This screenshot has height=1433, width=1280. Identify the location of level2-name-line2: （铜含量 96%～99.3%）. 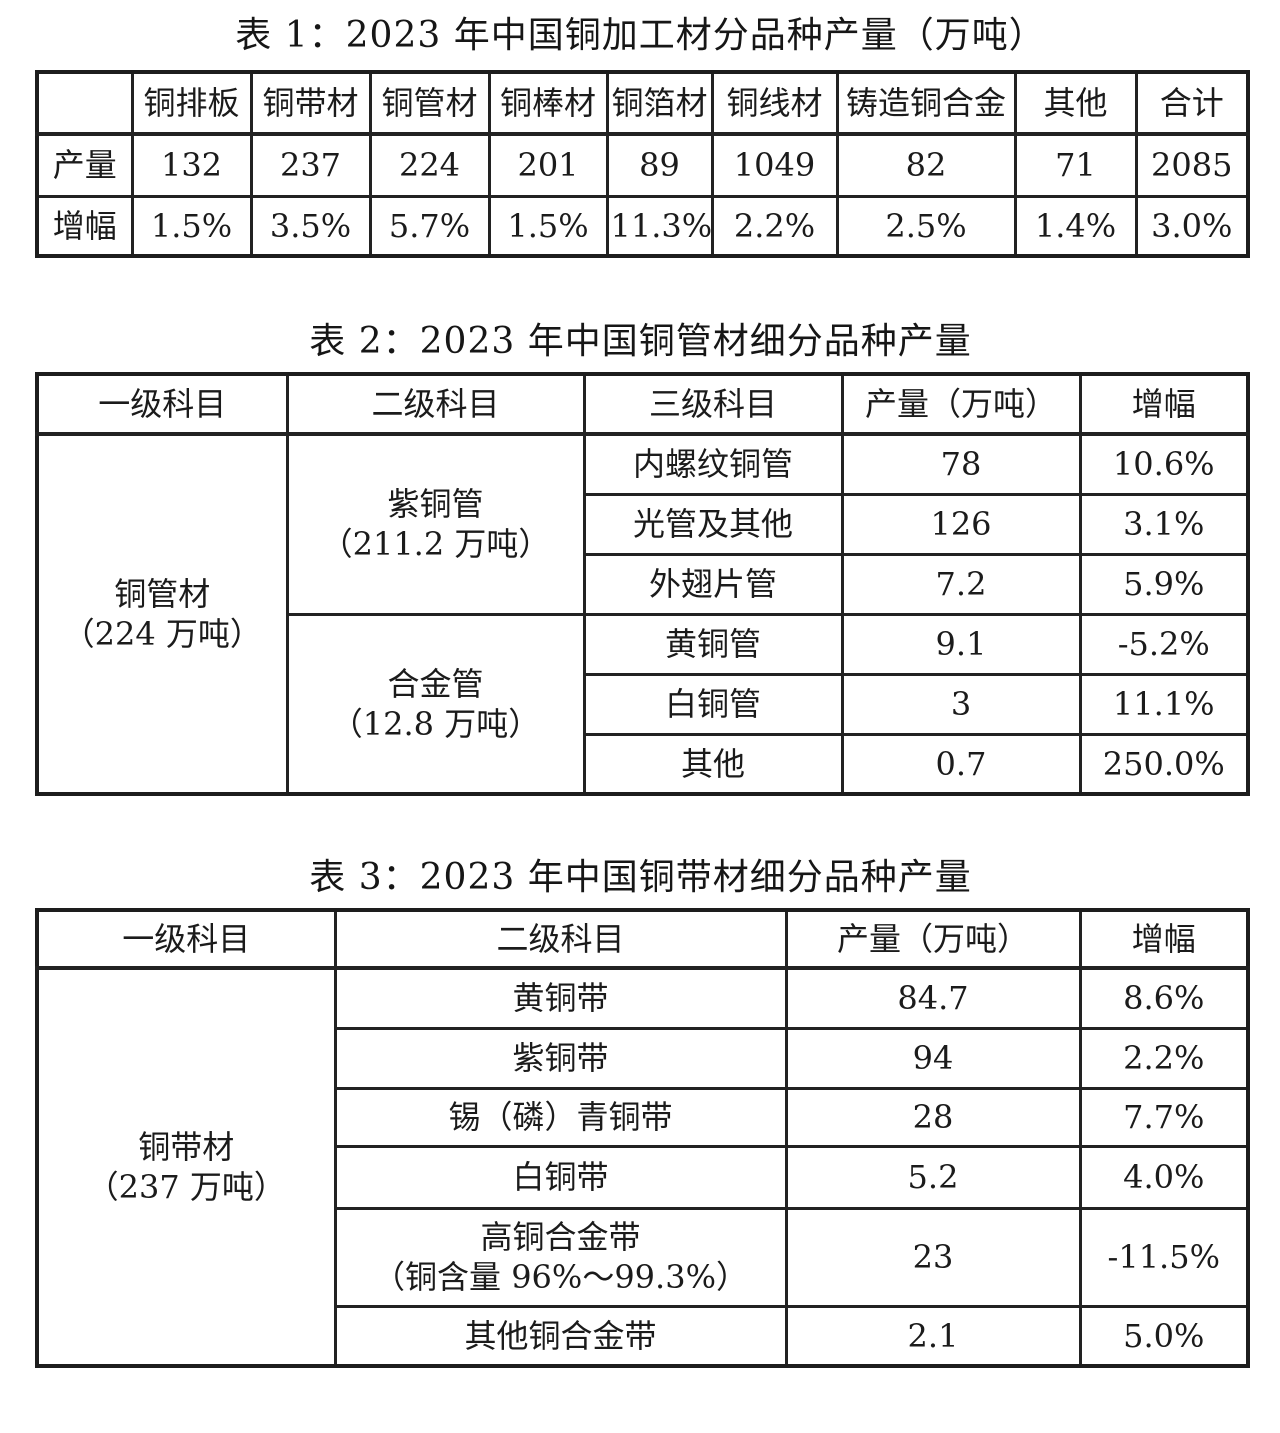
(560, 1277).